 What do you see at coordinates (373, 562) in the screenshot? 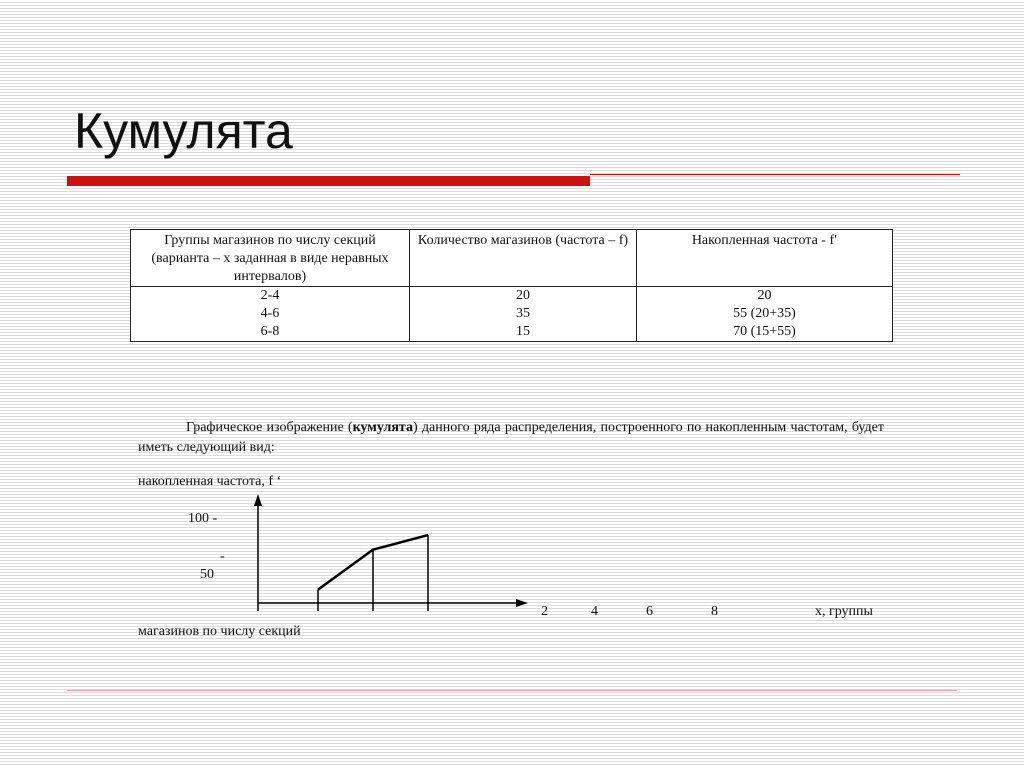
I see `cumulative-line` at bounding box center [373, 562].